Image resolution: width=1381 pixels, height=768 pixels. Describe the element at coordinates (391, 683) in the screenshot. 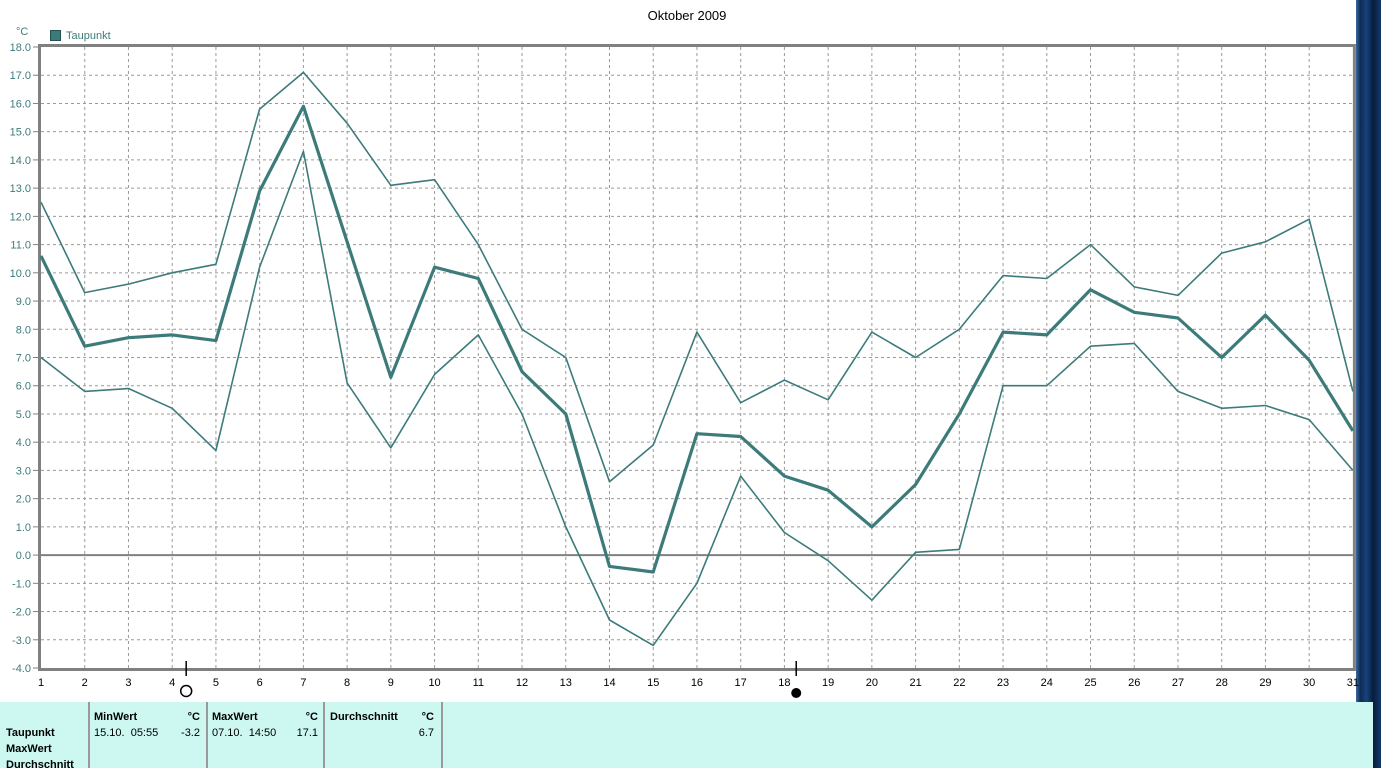

I see `x-tick-label: 9` at that location.